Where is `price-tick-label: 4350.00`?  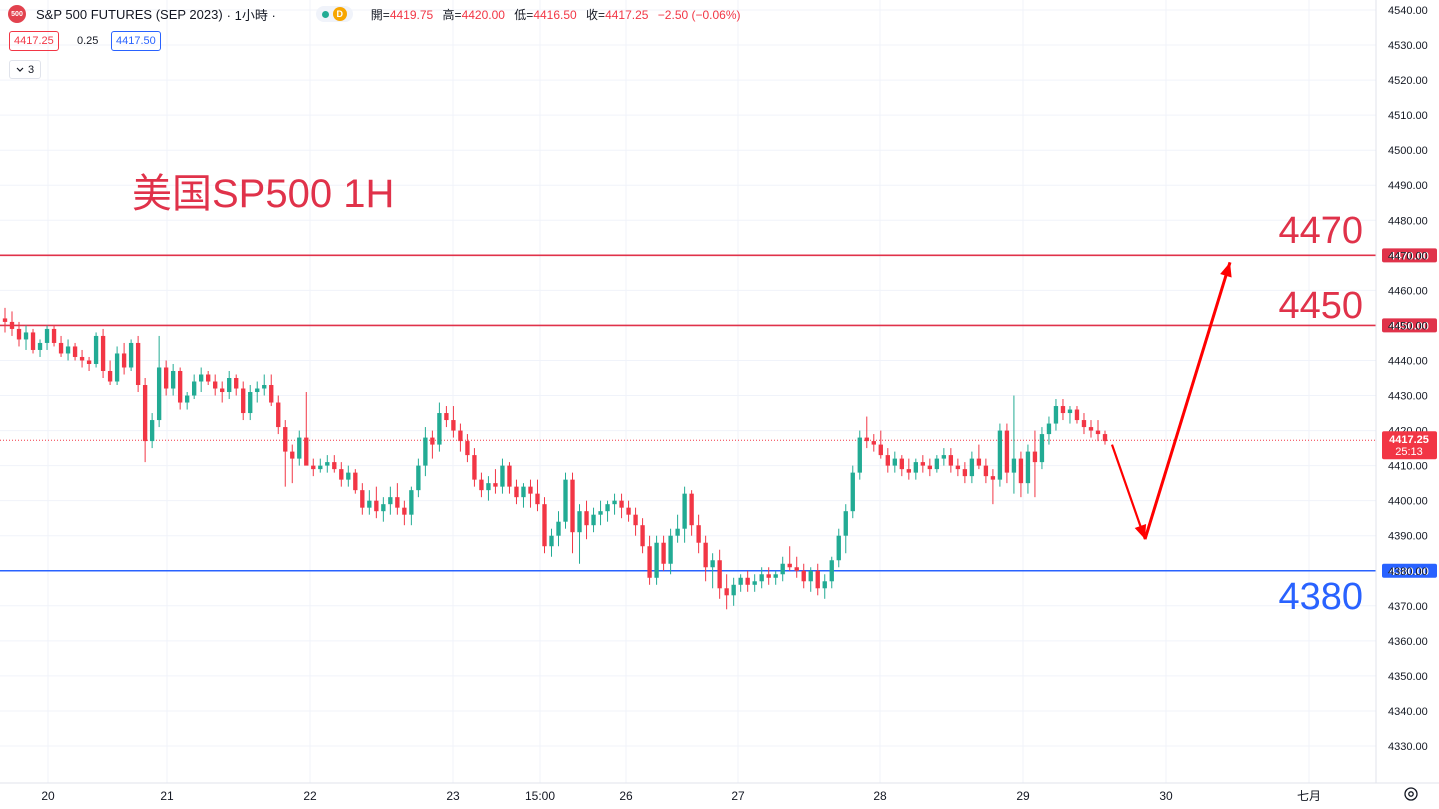
price-tick-label: 4350.00 is located at coordinates (1408, 677).